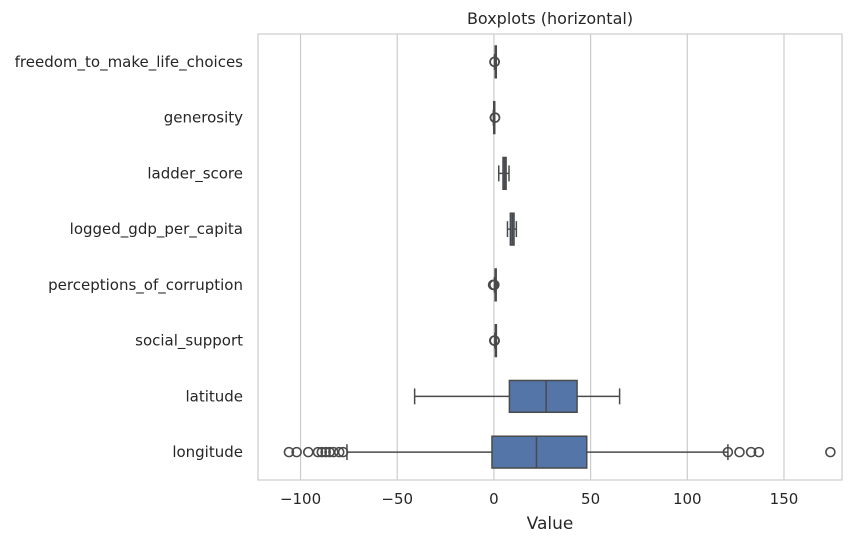 This screenshot has height=543, width=862. I want to click on boxplot-logged_gdp_per_capita, so click(512, 229).